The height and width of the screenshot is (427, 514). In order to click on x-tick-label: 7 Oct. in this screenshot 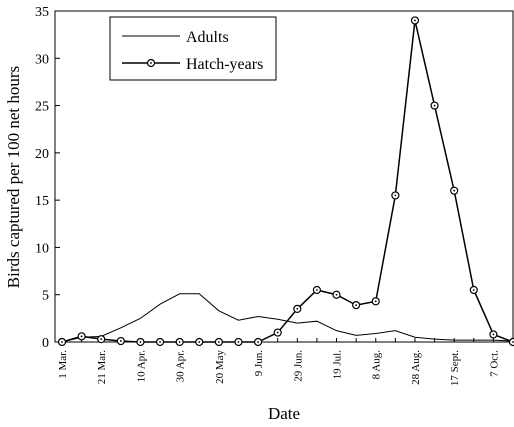, I will do `click(494, 363)`.